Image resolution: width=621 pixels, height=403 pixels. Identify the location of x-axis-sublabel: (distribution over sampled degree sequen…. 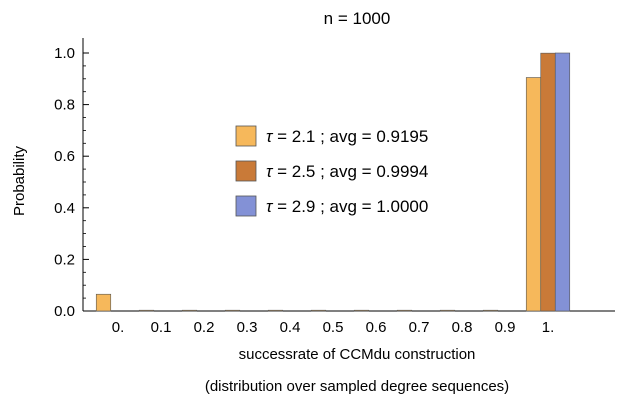
(357, 386).